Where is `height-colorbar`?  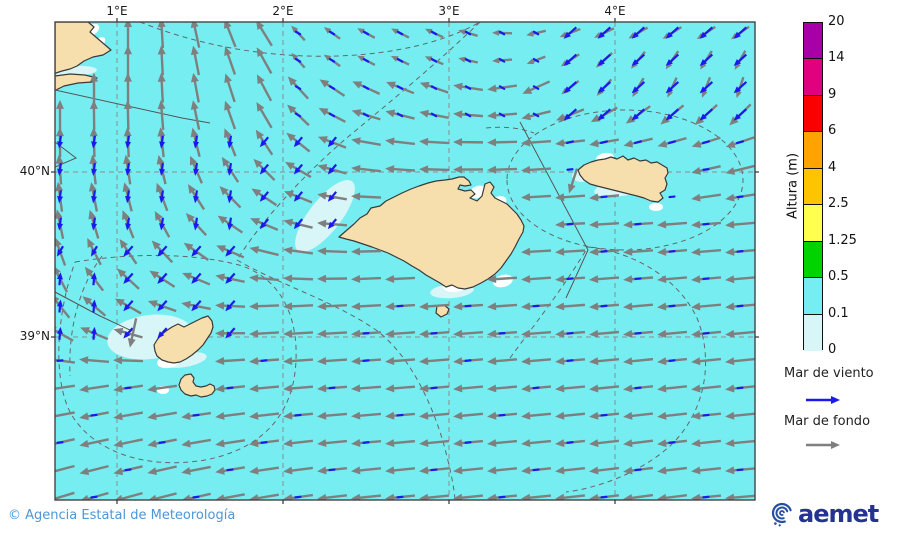
height-colorbar is located at coordinates (813, 186).